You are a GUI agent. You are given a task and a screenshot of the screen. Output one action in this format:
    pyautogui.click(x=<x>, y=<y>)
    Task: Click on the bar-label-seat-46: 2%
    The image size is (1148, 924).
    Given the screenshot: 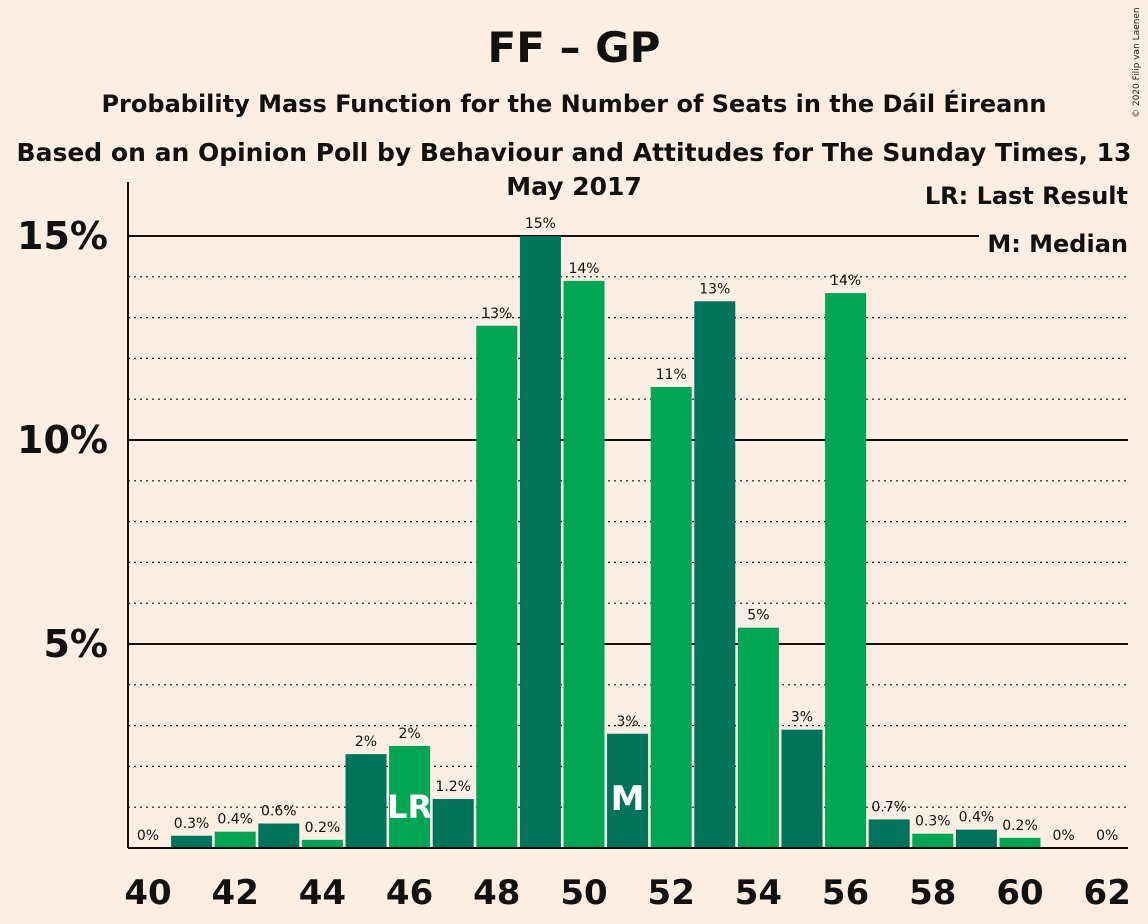 What is the action you would take?
    pyautogui.click(x=409, y=734)
    